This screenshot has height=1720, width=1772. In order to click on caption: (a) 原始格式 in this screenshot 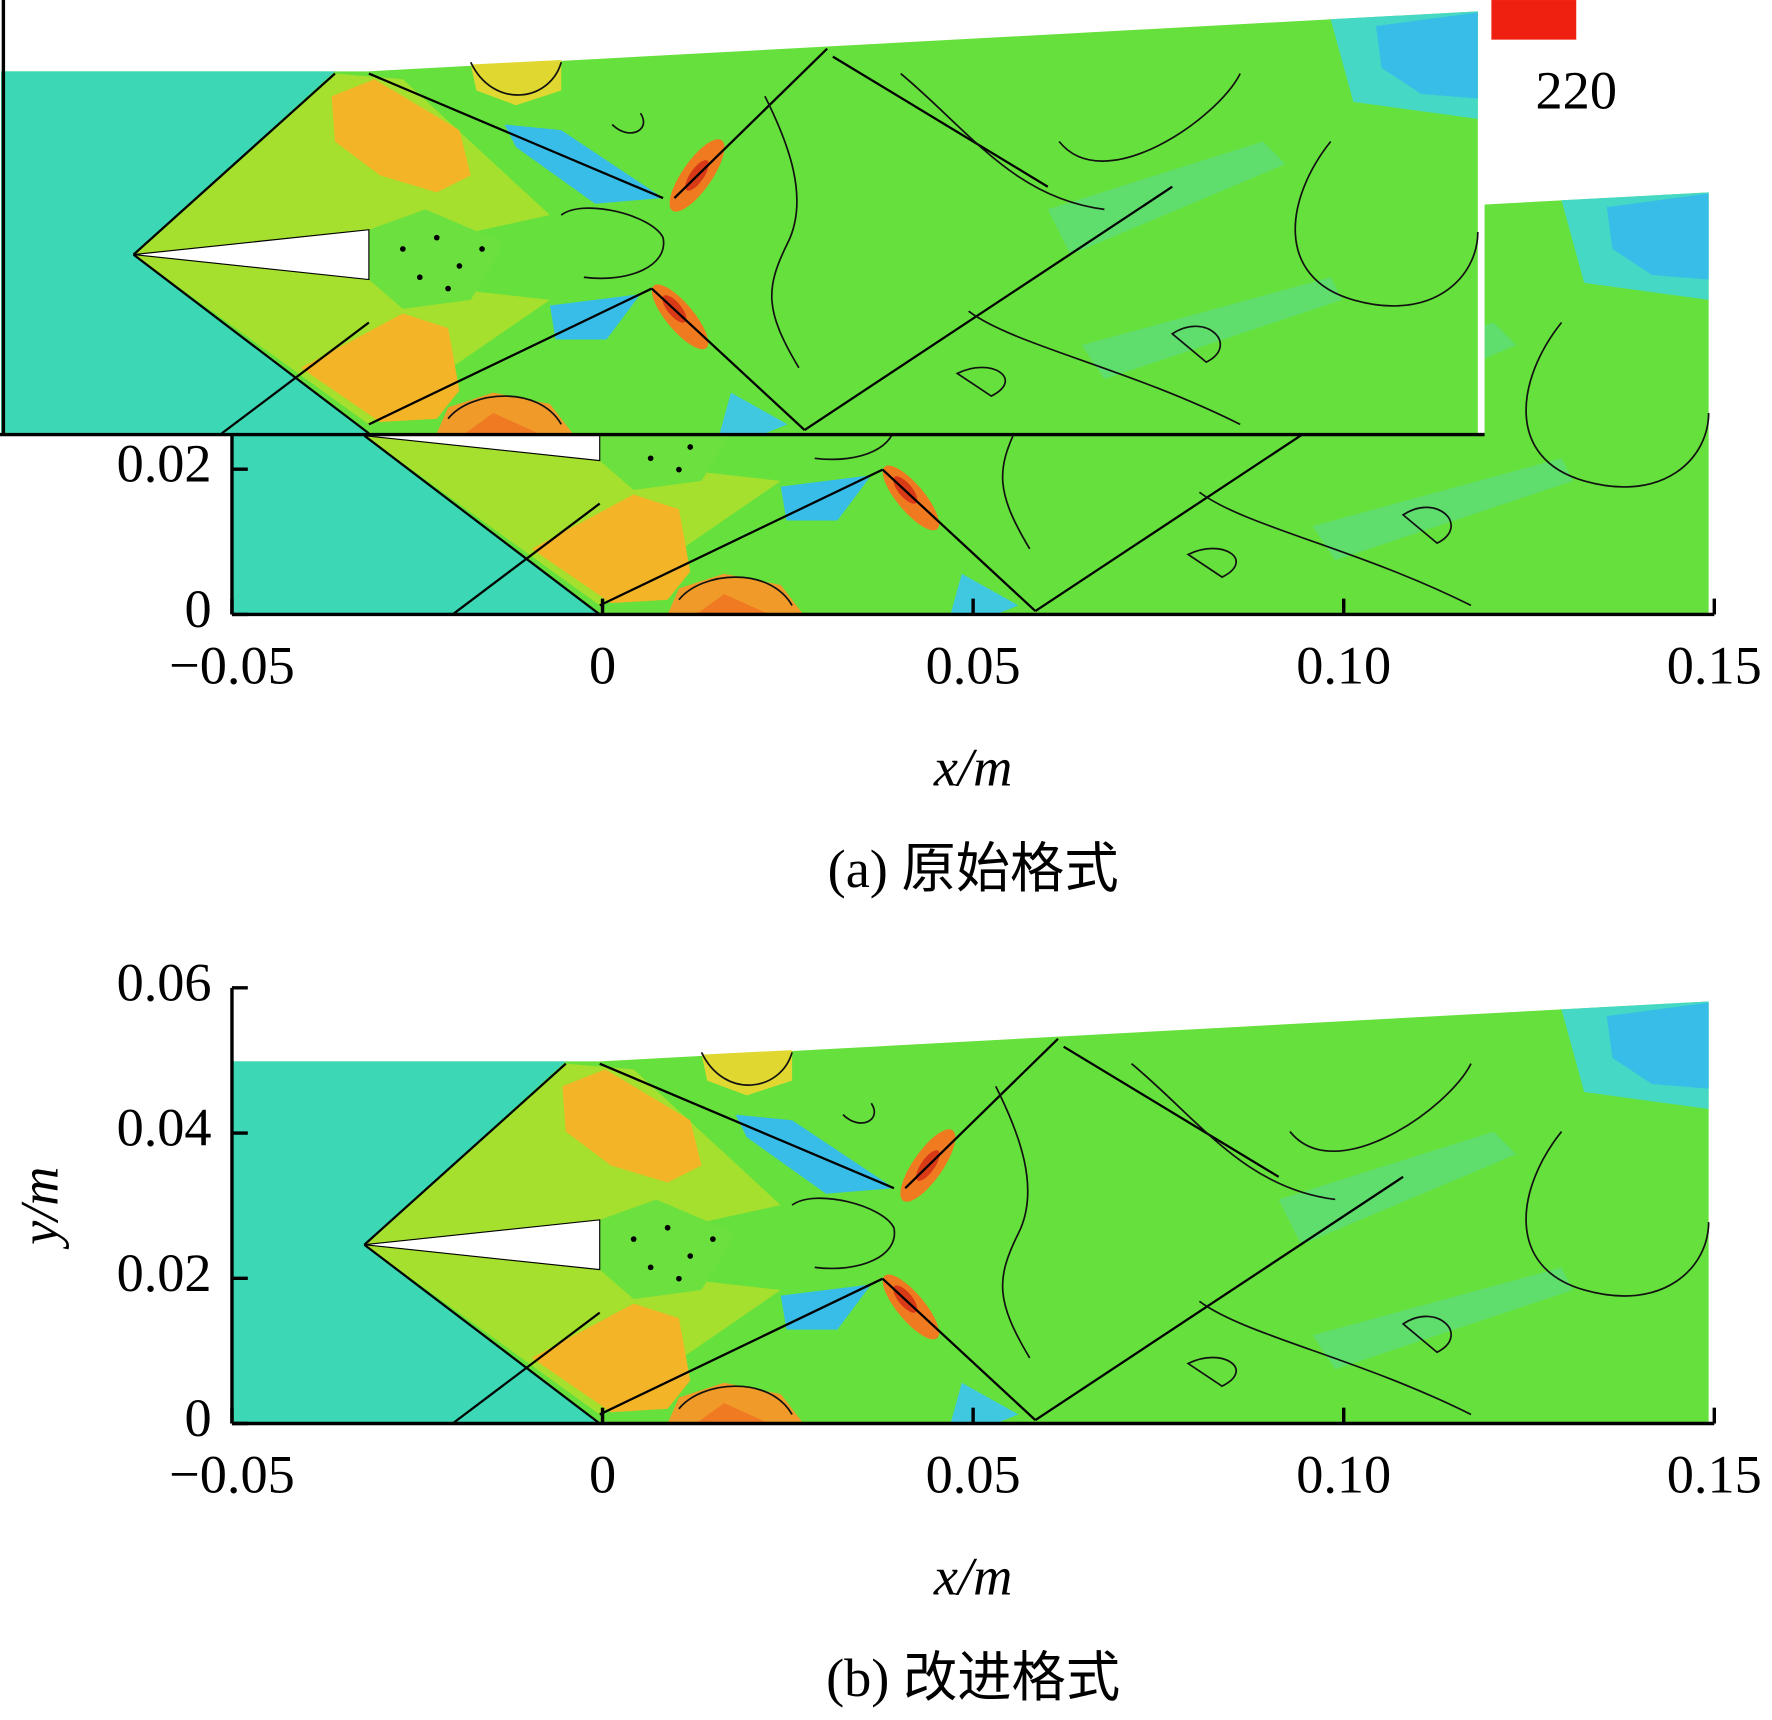, I will do `click(973, 869)`.